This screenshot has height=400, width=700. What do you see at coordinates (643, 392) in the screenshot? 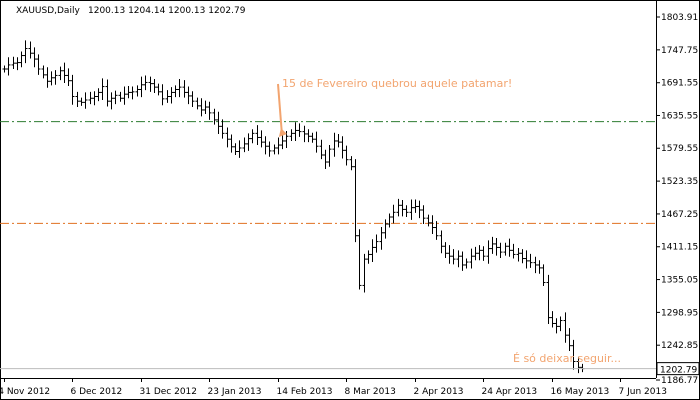
I see `x-tick-label: 7 Jun 2013` at bounding box center [643, 392].